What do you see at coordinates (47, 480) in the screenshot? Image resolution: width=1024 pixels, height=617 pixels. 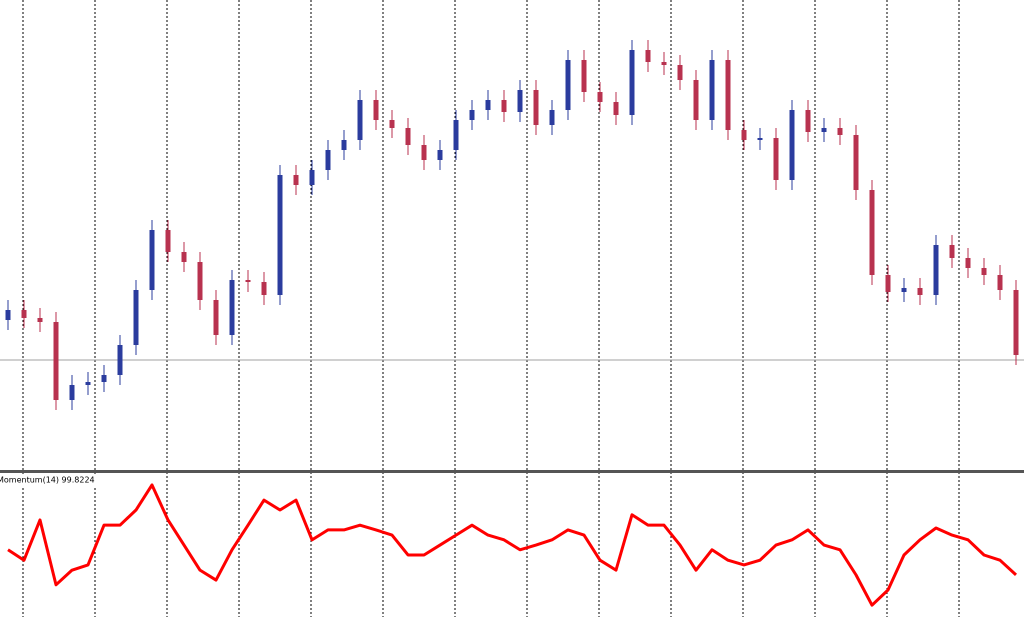 I see `indicator-label: Momentum(14) 99.8224` at bounding box center [47, 480].